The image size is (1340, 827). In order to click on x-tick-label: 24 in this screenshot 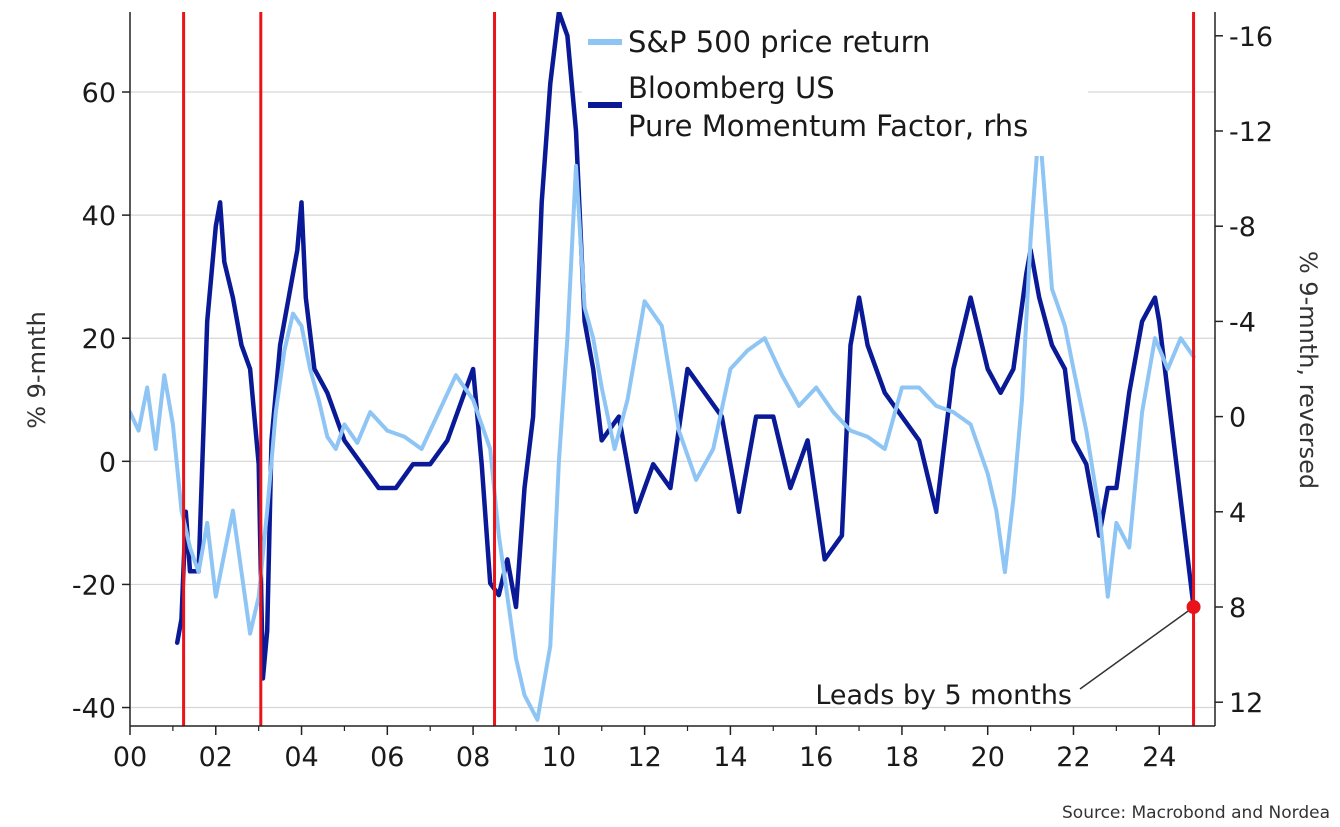, I will do `click(1159, 757)`.